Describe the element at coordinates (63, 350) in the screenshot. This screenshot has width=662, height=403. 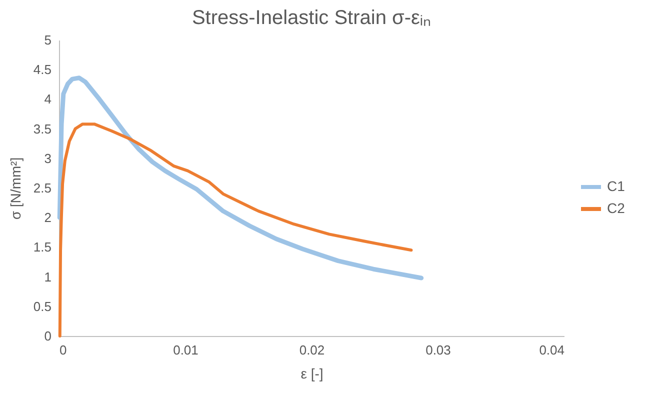
I see `x-tick-label: 0` at that location.